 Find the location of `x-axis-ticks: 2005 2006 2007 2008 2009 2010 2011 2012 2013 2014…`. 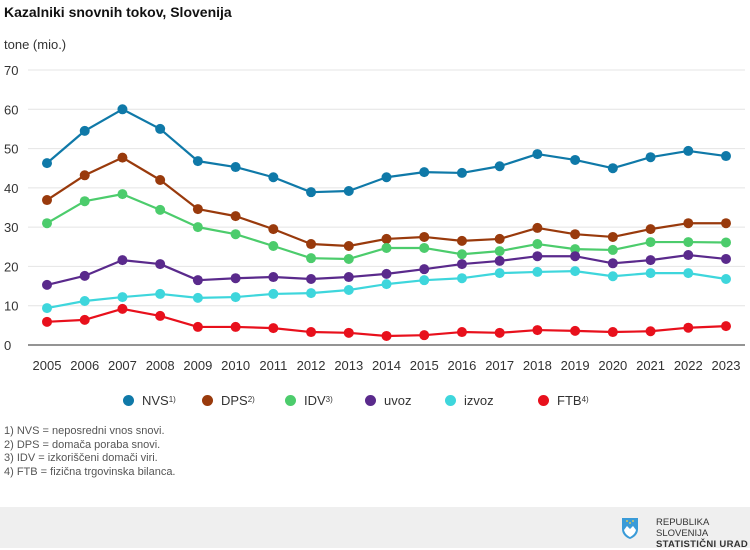

x-axis-ticks: 2005 2006 2007 2008 2009 2010 2011 2012 2013 2014… is located at coordinates (387, 365).